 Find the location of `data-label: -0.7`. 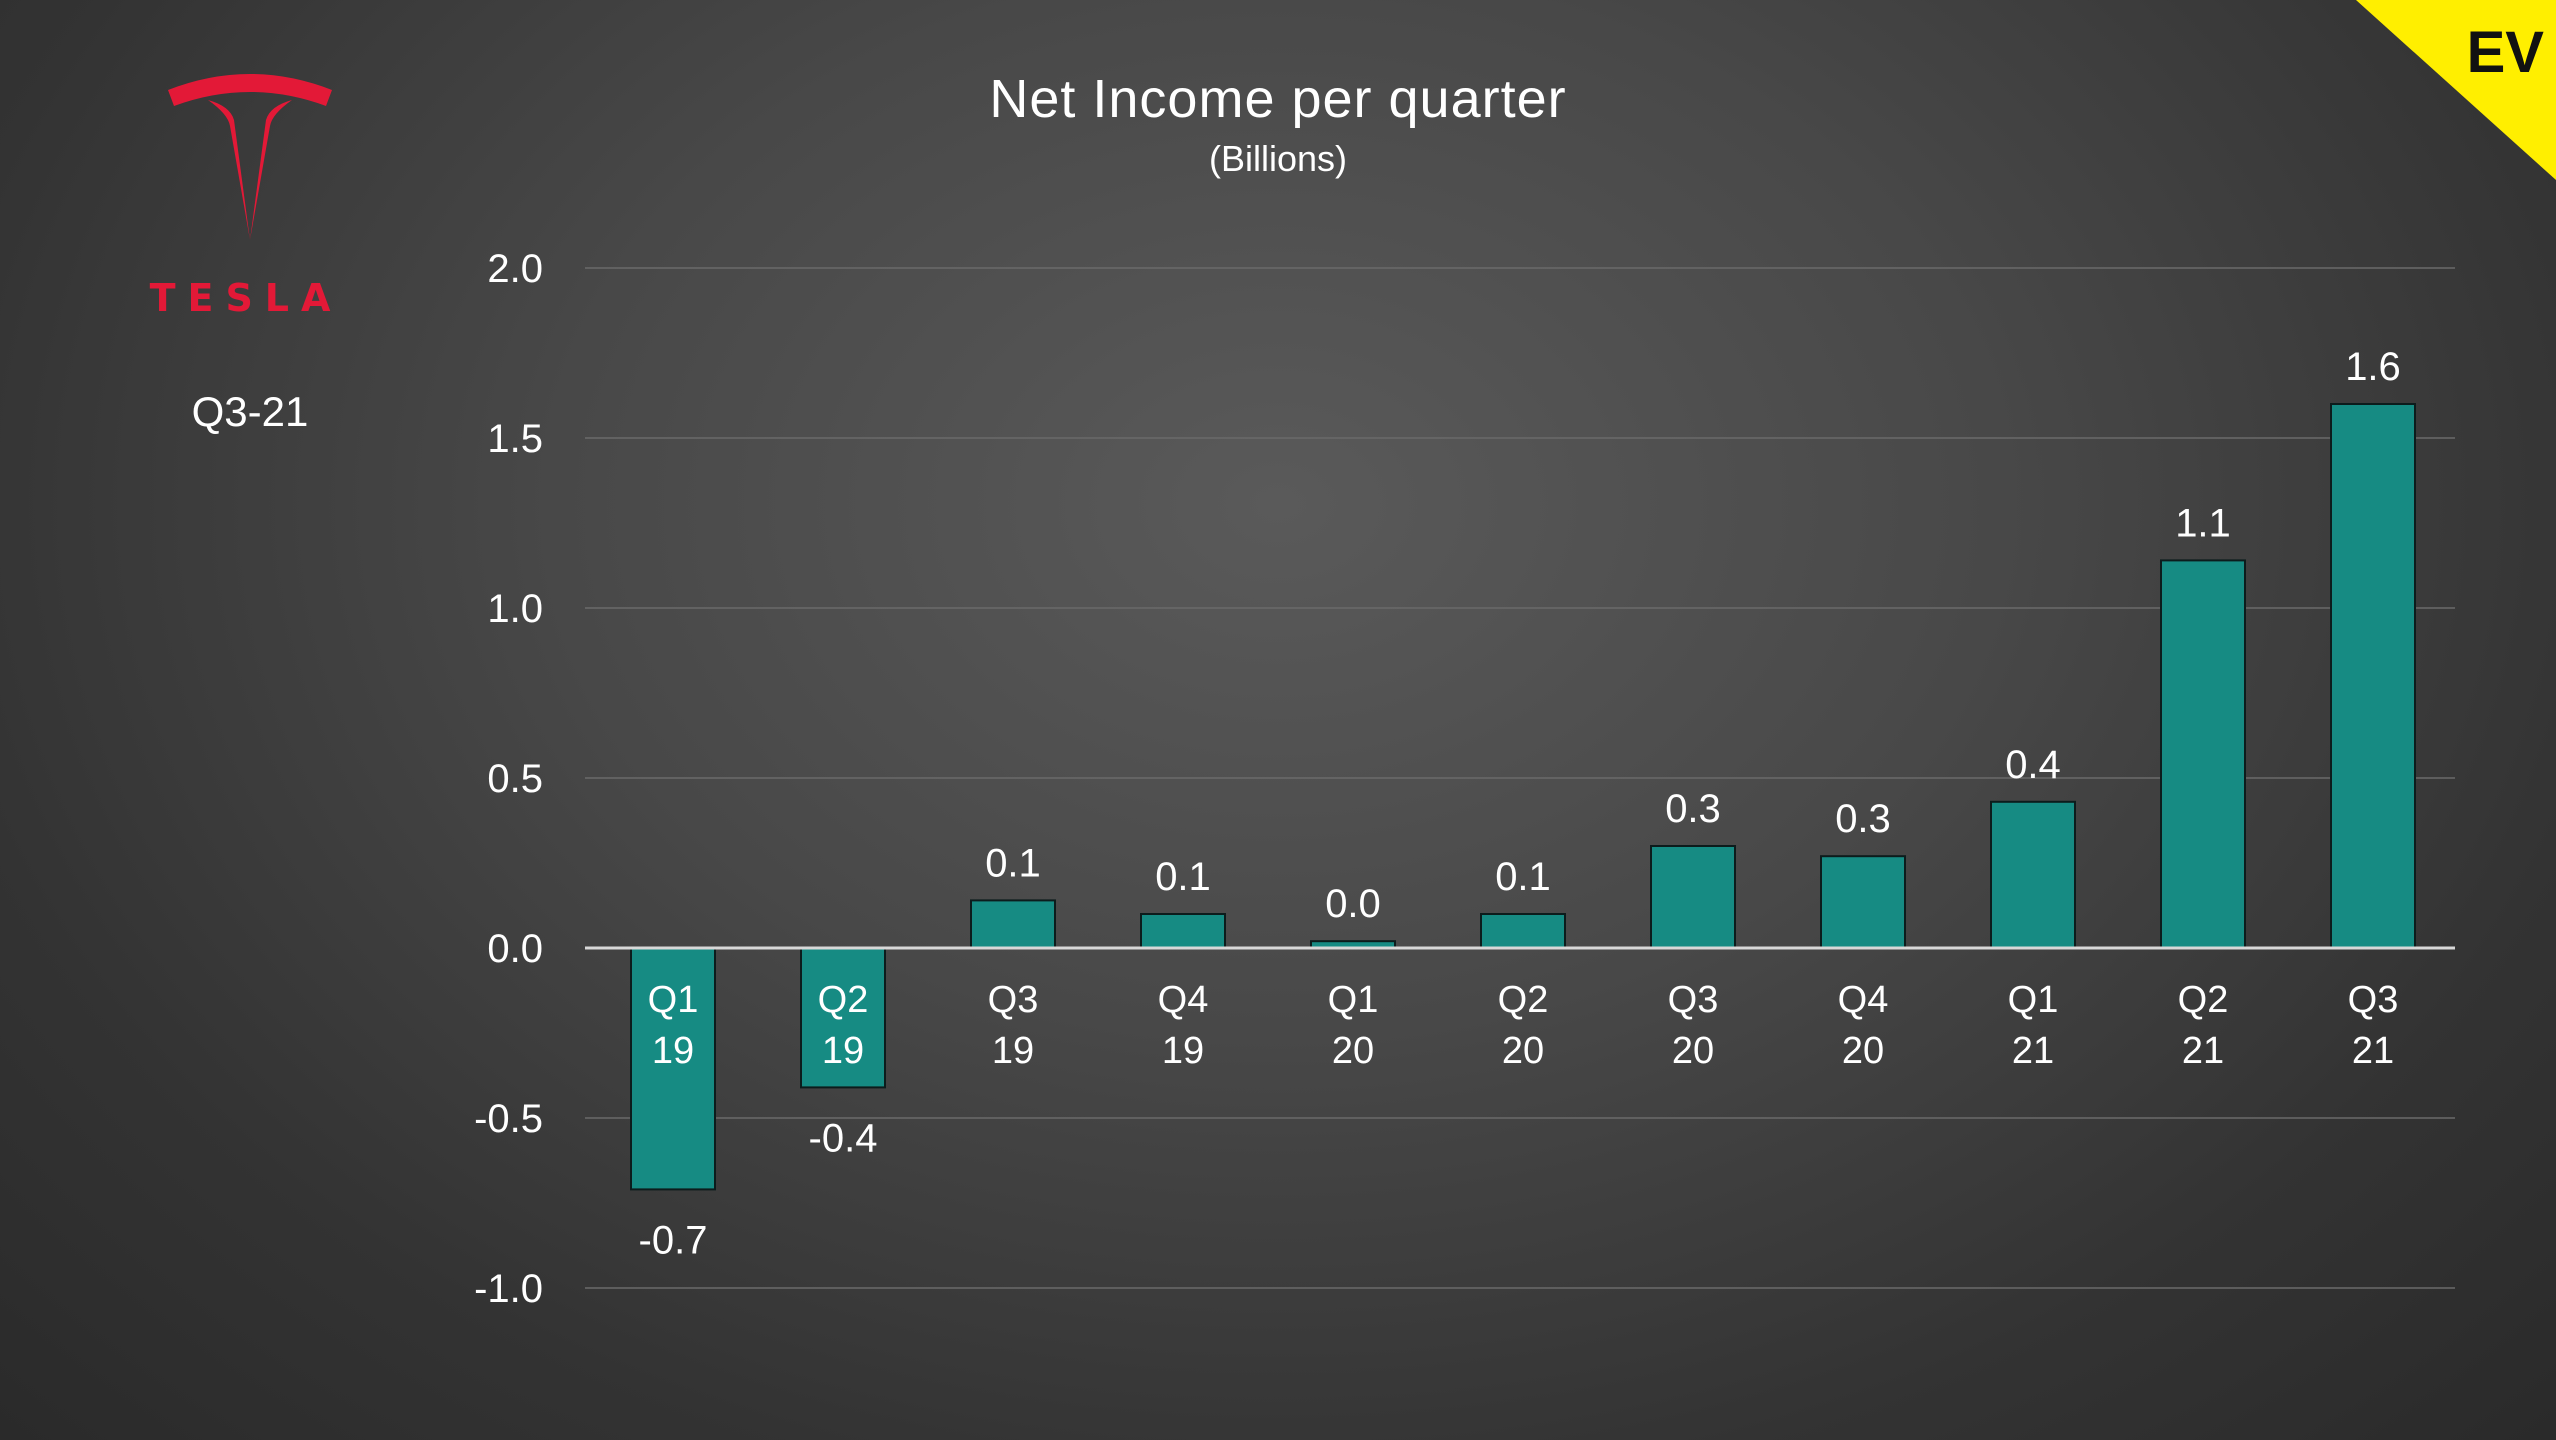

data-label: -0.7 is located at coordinates (673, 1240).